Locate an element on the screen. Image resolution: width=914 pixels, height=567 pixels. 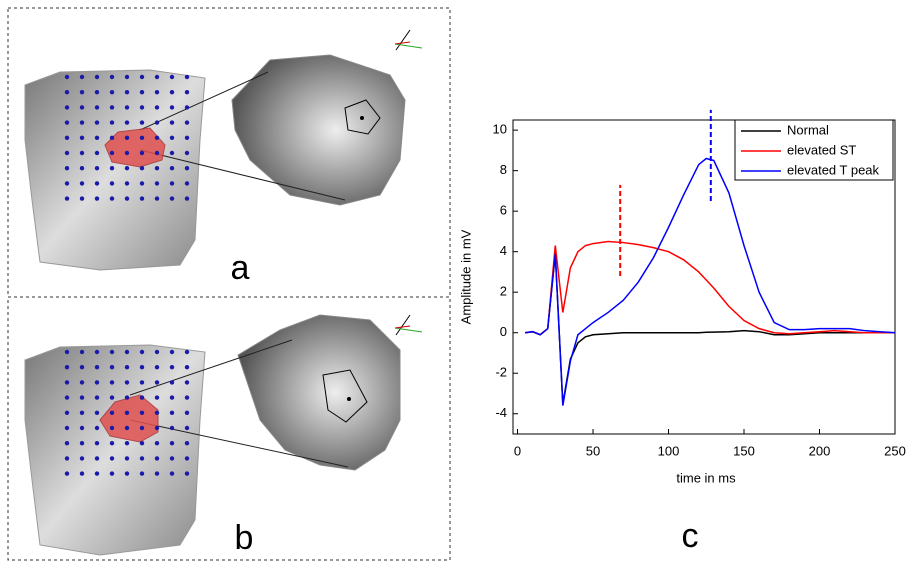
y-tick-label: 10 is located at coordinates (500, 129).